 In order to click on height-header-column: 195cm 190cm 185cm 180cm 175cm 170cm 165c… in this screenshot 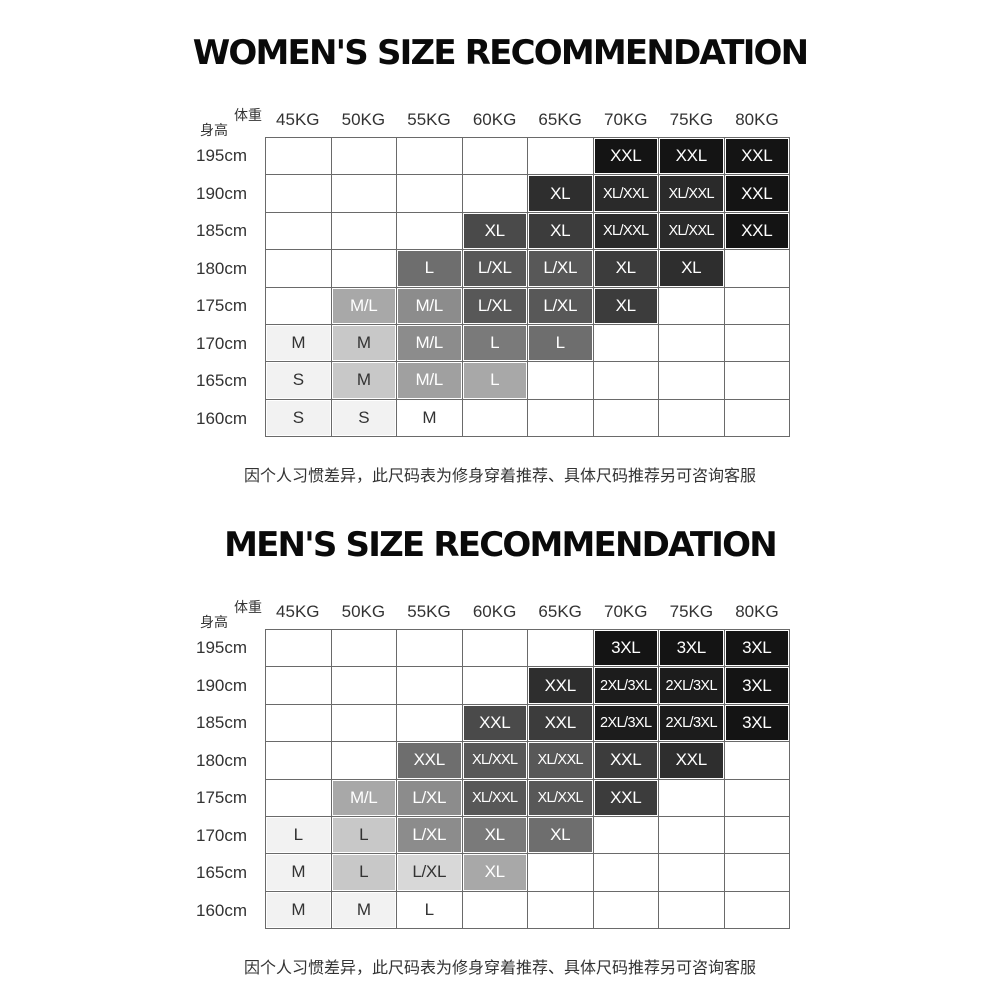, I will do `click(228, 287)`.